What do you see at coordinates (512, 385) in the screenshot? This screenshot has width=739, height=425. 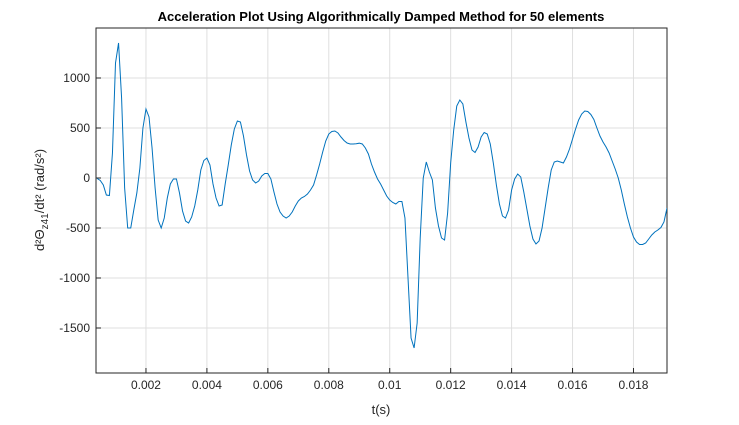 I see `x-tick-label: 0.014` at bounding box center [512, 385].